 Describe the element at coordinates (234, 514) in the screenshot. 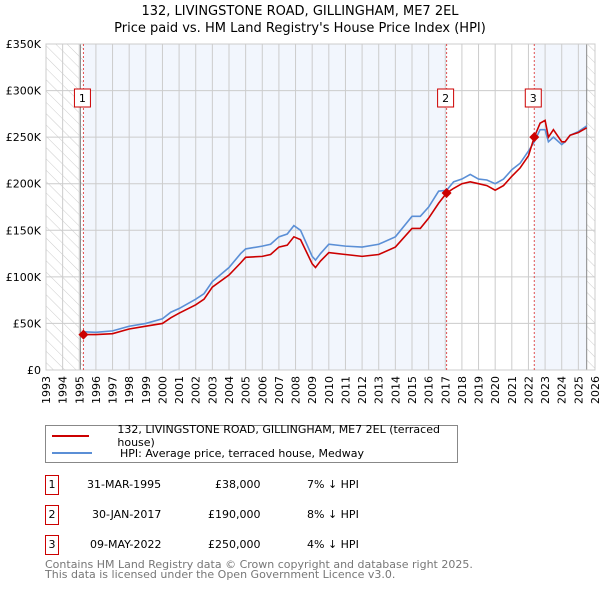

I see `sale-price: £190,000` at that location.